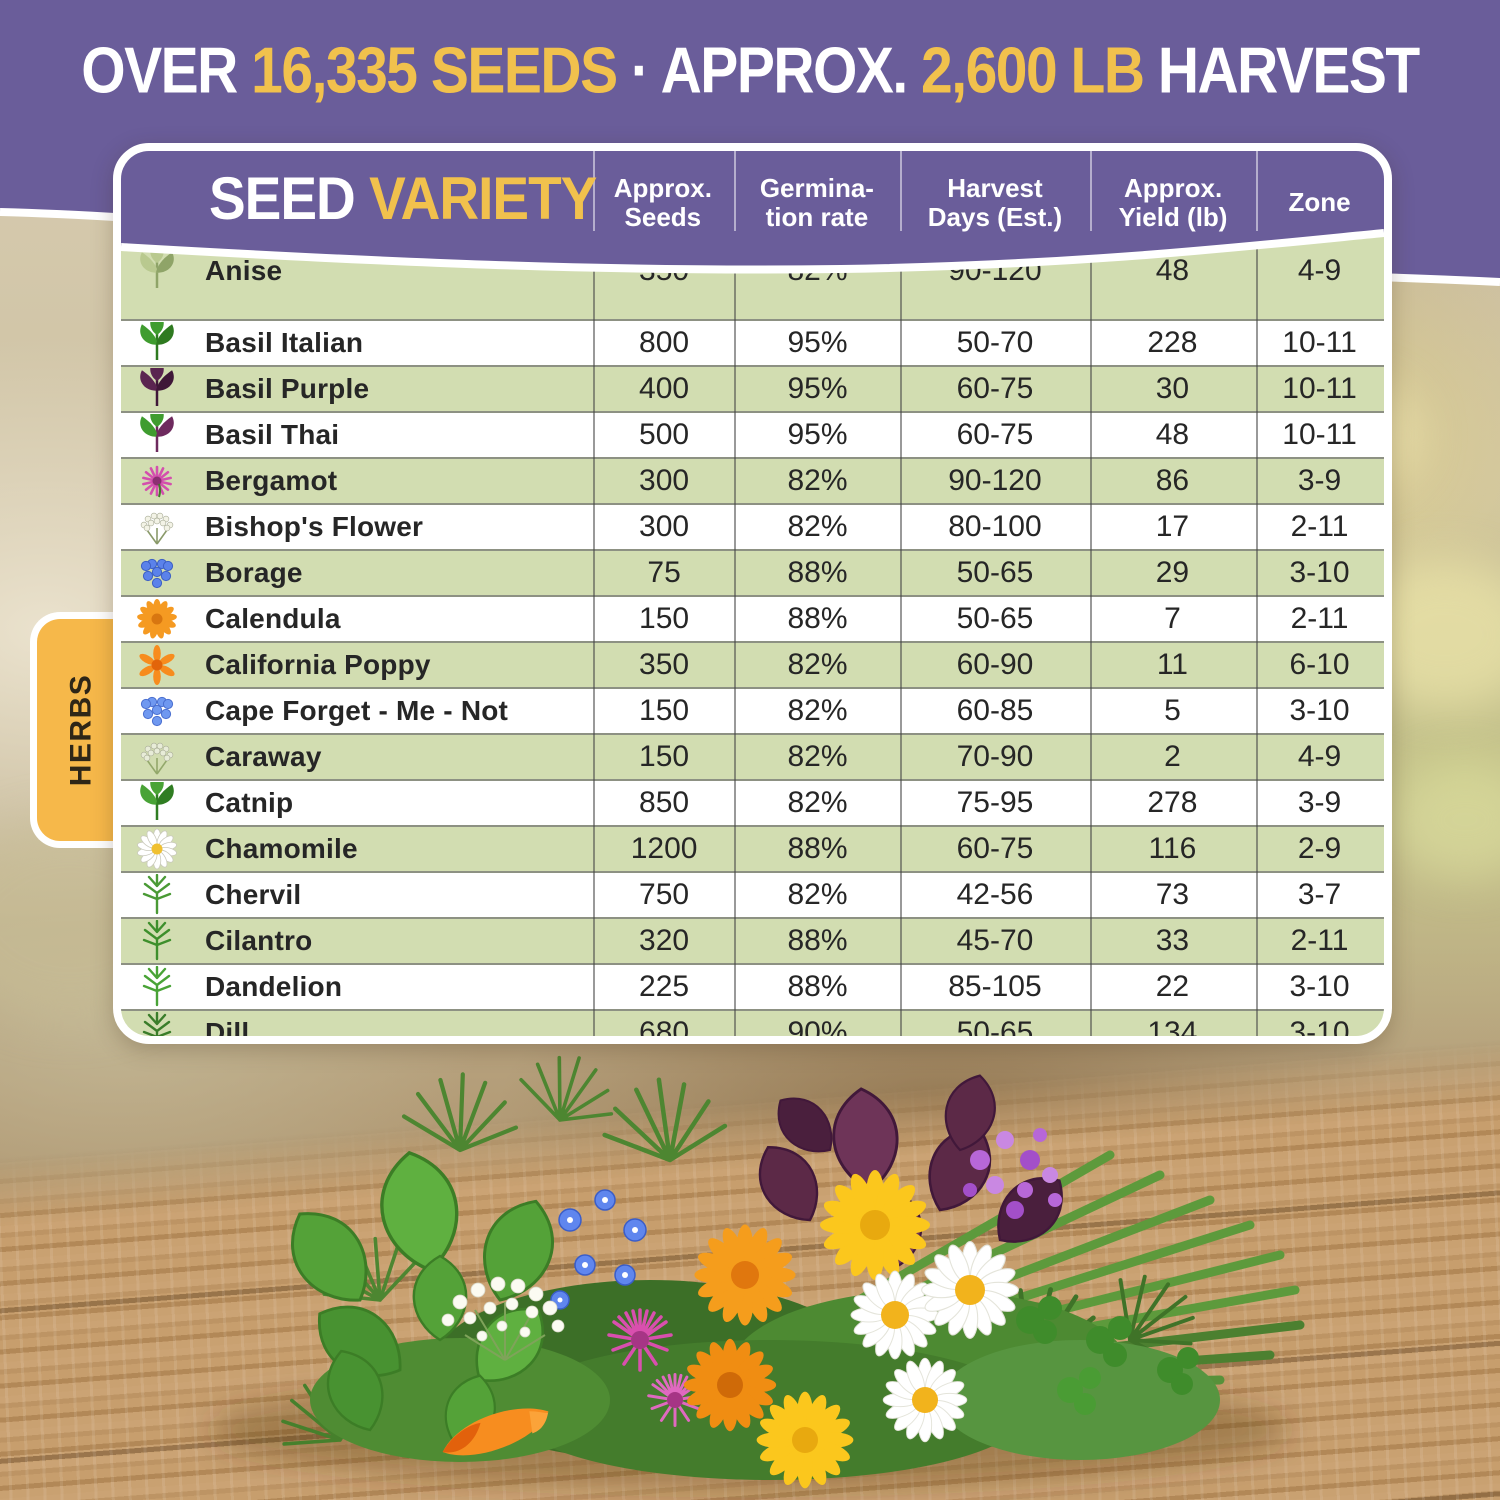 The width and height of the screenshot is (1500, 1500). I want to click on seed-name-cell: California Poppy, so click(357, 665).